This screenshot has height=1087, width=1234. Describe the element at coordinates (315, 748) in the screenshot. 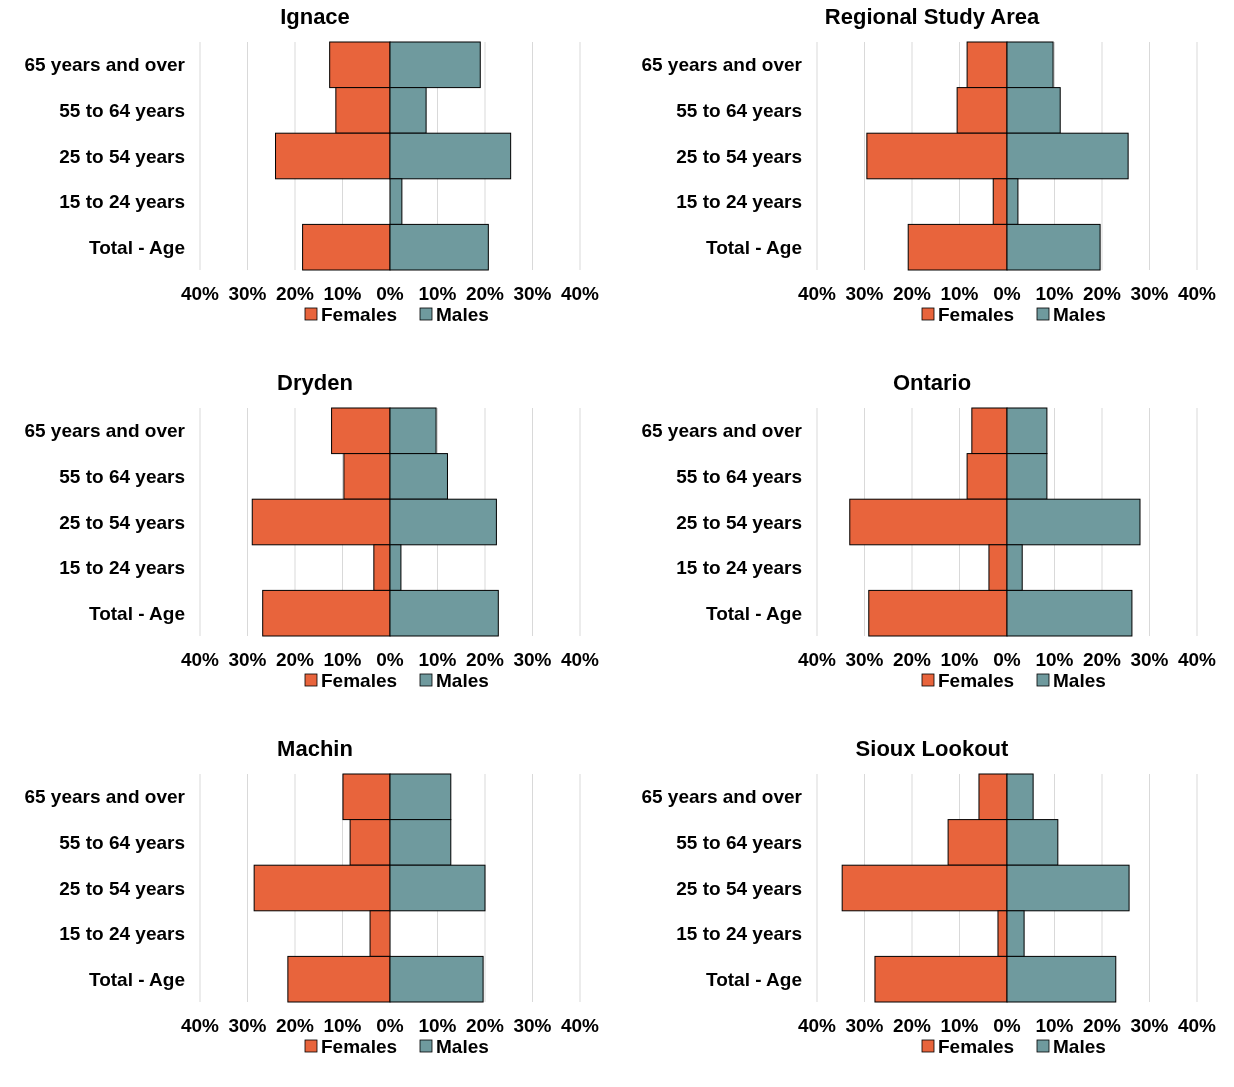

I see `chart-title: Machin` at that location.